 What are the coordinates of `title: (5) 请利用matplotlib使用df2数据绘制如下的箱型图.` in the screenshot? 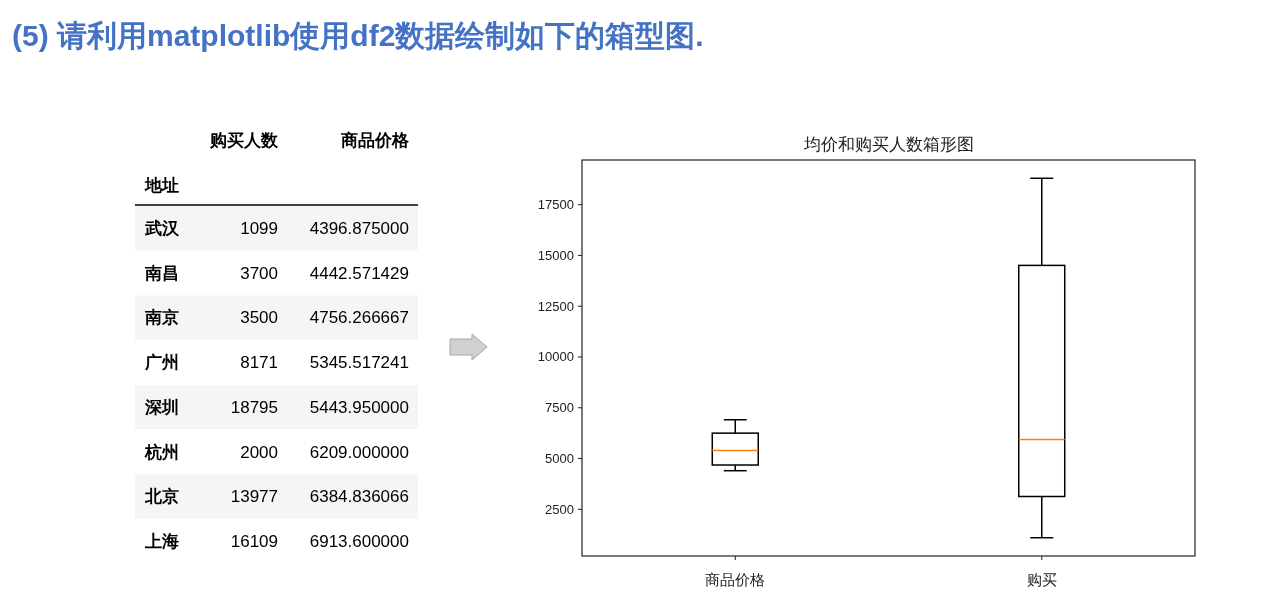 It's located at (358, 35).